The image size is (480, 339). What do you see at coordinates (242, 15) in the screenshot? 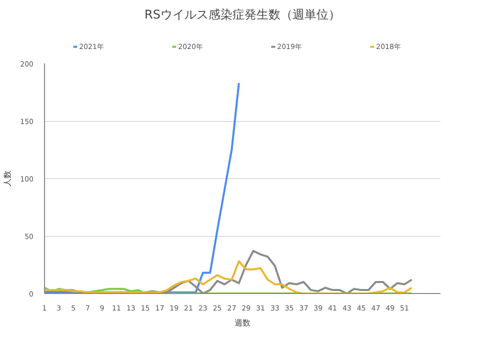
I see `chart-title: RSウイルス感染症発生数（週単位）` at bounding box center [242, 15].